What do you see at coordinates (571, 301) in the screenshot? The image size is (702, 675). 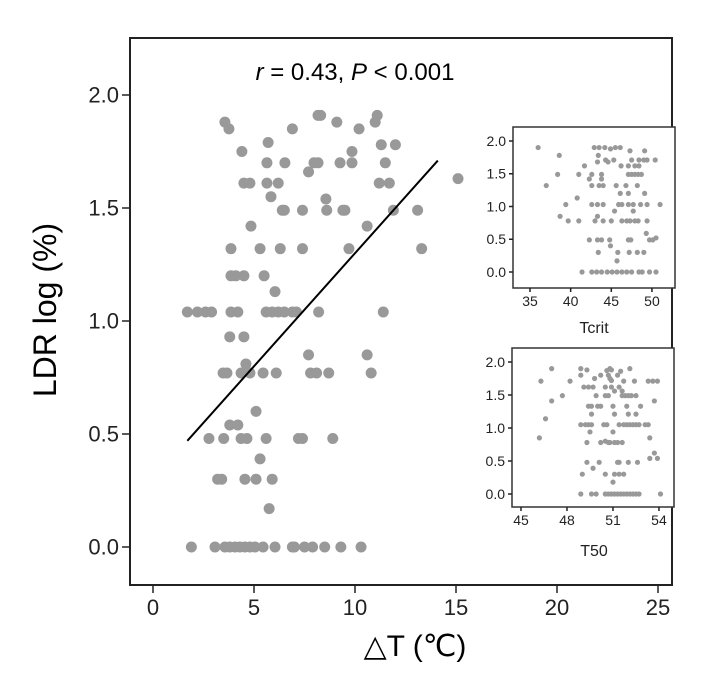 I see `tcrit-x-tick-label: 40` at bounding box center [571, 301].